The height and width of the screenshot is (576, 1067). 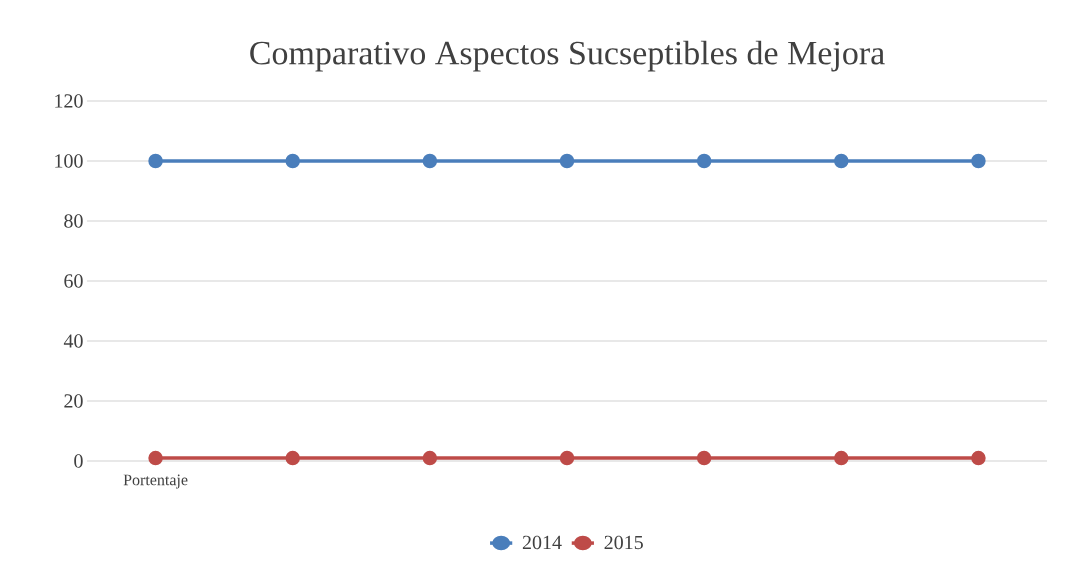 I want to click on x-tick-label: Portentaje, so click(x=155, y=481).